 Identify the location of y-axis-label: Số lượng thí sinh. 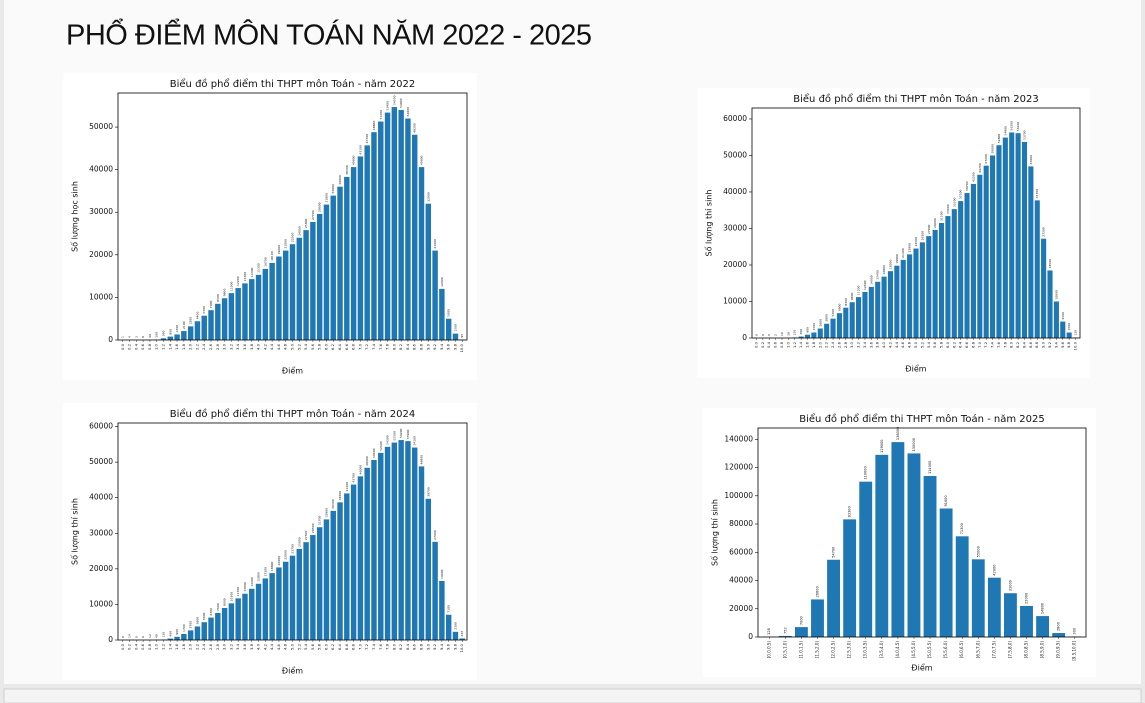
(709, 223).